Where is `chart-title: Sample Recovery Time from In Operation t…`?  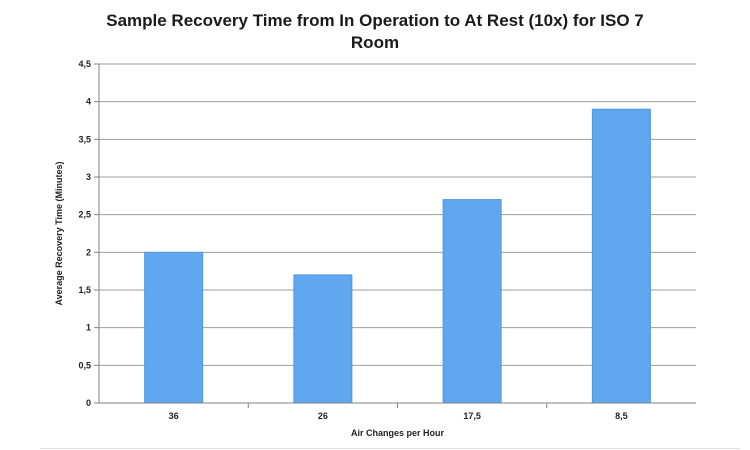
chart-title: Sample Recovery Time from In Operation t… is located at coordinates (375, 31).